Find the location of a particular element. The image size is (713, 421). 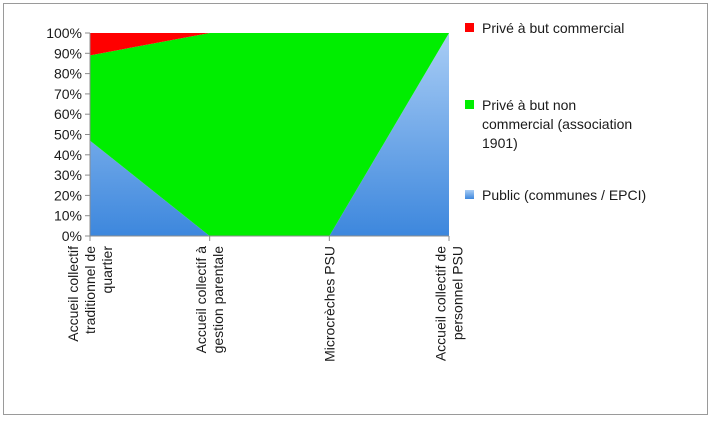

y-tick-label: 90% is located at coordinates (68, 53).